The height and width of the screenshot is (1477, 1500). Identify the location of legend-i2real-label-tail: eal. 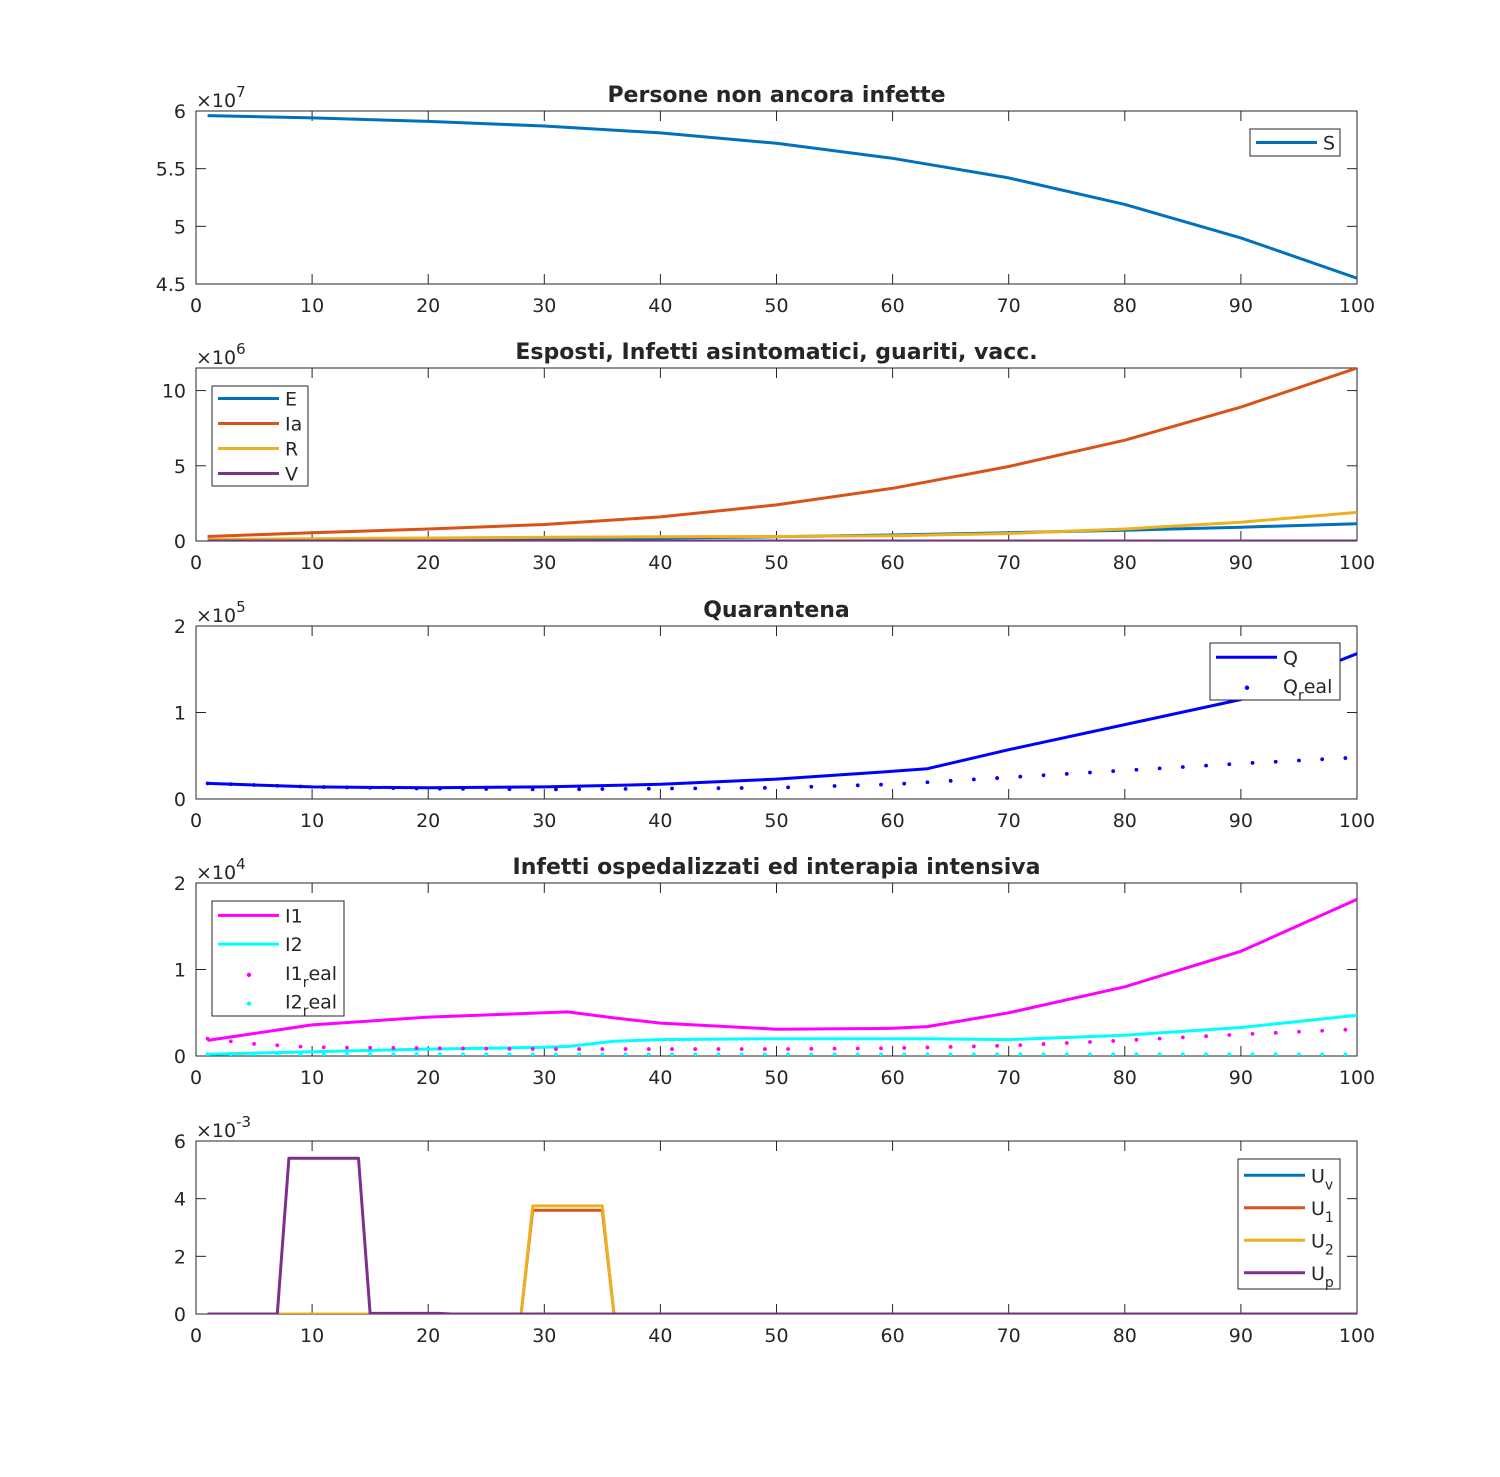
(322, 1003).